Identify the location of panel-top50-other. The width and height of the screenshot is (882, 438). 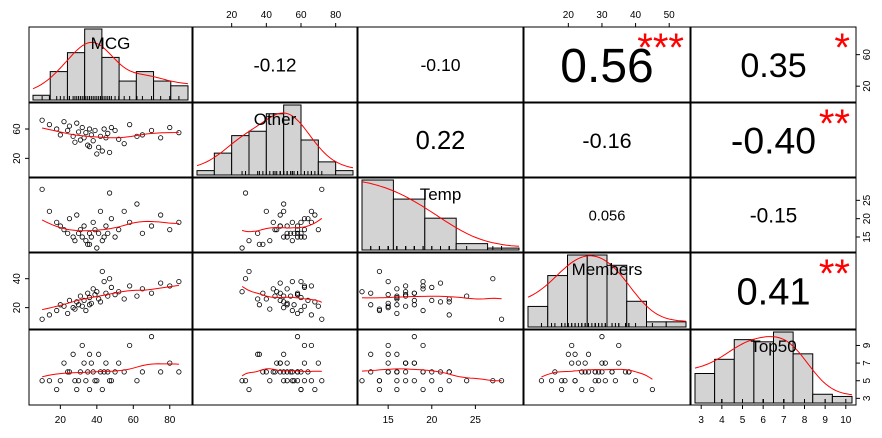
(275, 367).